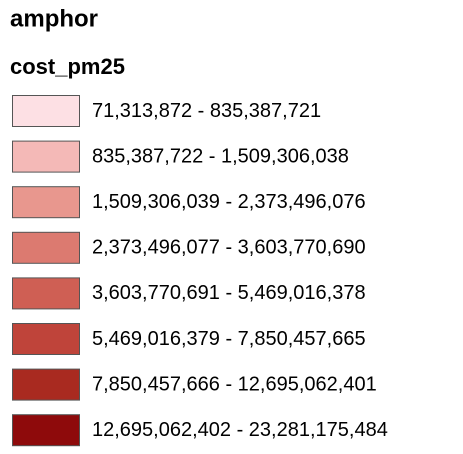  I want to click on layer-name: cost_pm25, so click(67, 66).